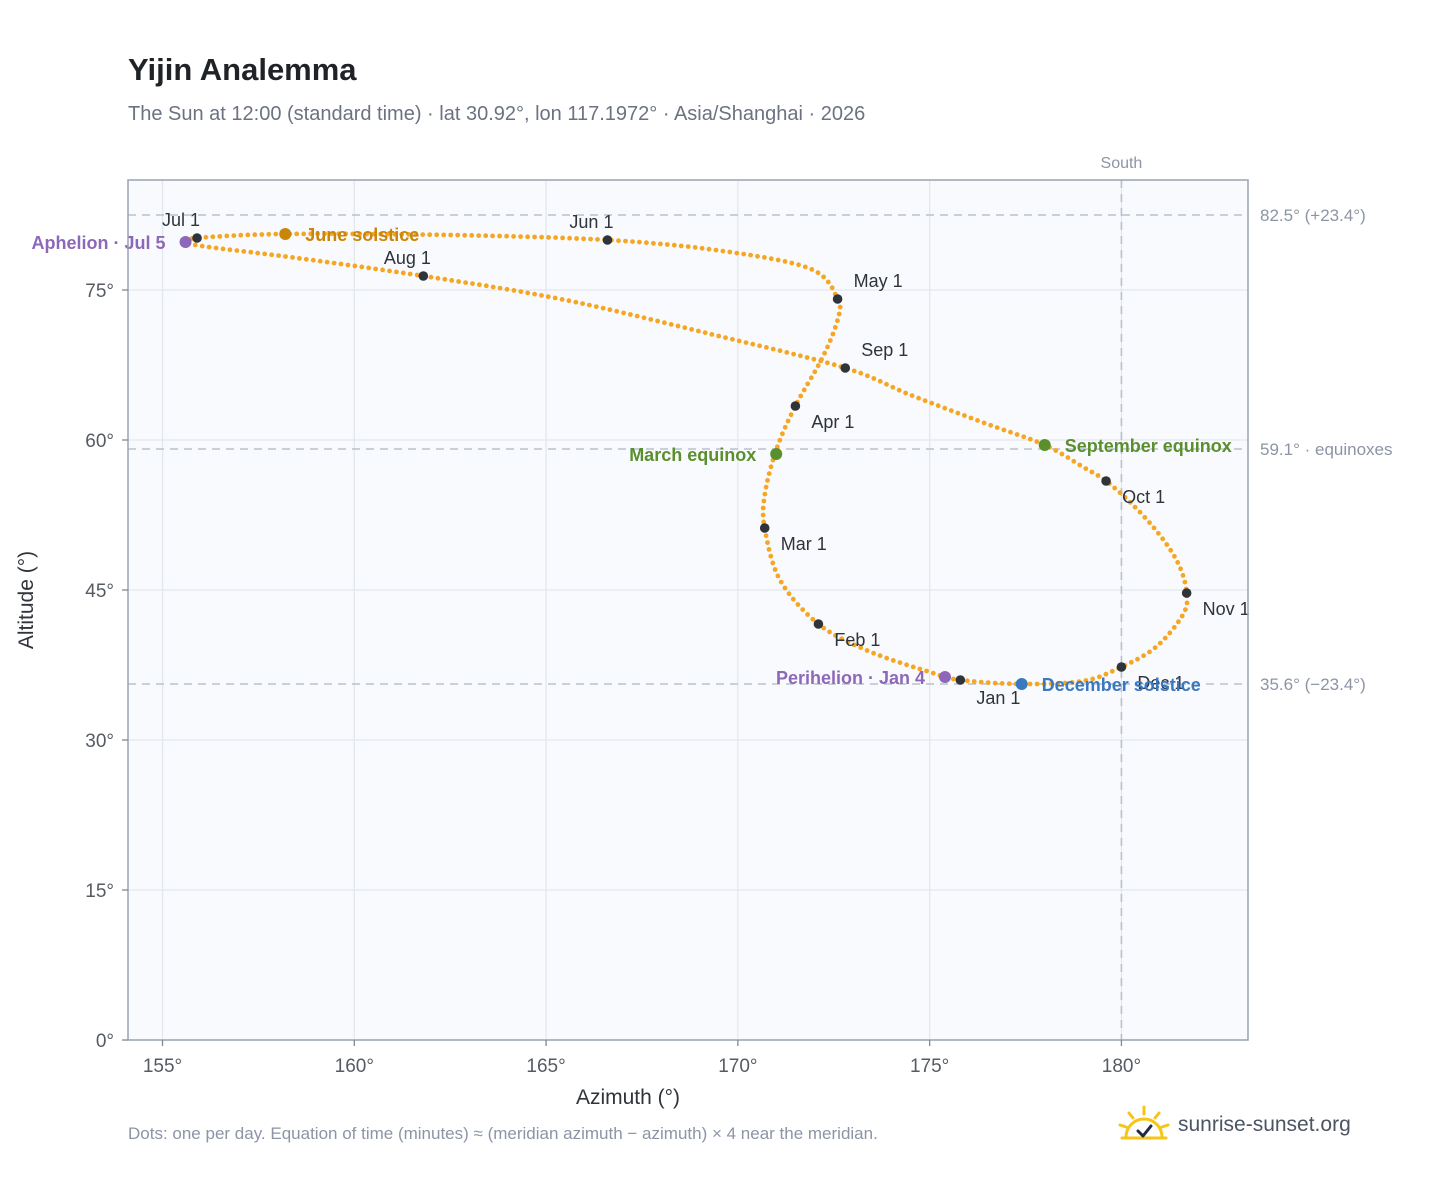 The width and height of the screenshot is (1448, 1188). Describe the element at coordinates (1143, 497) in the screenshot. I see `month-label: Oct 1` at that location.